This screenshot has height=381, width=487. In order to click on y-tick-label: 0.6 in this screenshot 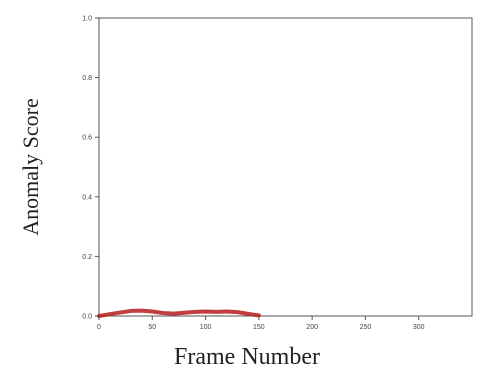, I will do `click(87, 138)`.